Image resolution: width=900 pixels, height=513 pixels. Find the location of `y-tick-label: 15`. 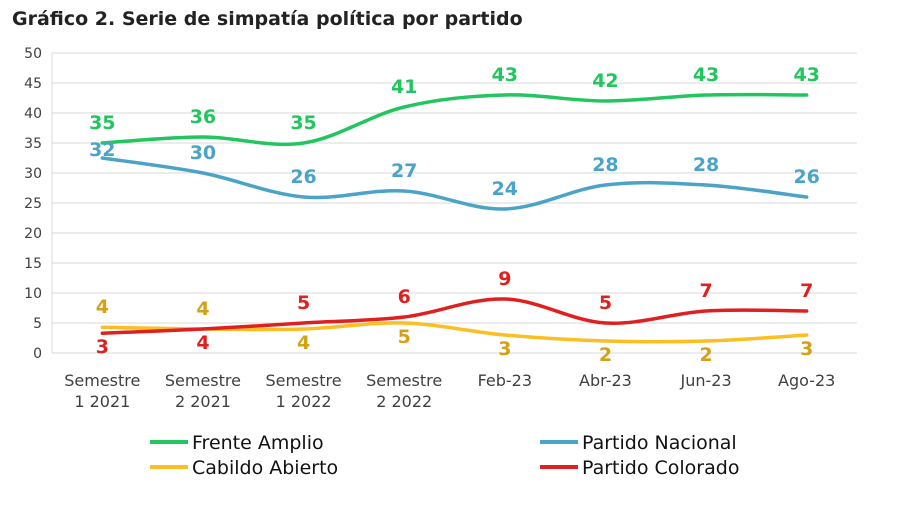

y-tick-label: 15 is located at coordinates (33, 264).